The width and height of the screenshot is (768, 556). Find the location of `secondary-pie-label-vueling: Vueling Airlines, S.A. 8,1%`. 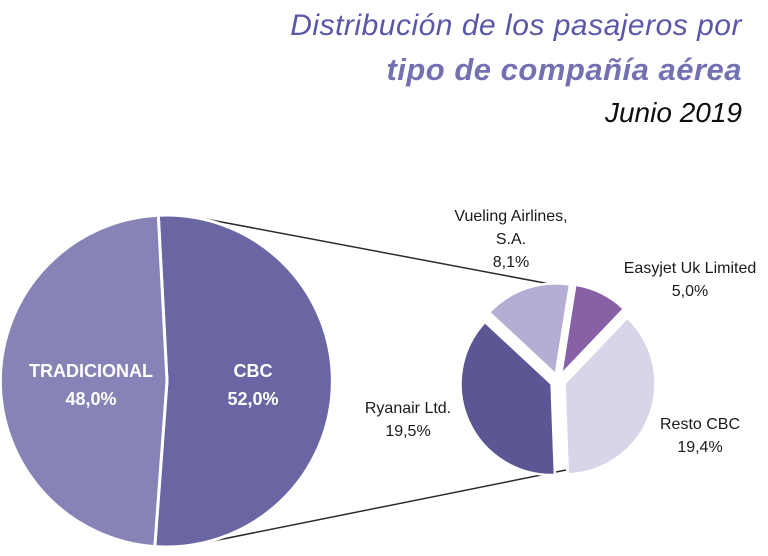

secondary-pie-label-vueling: Vueling Airlines, S.A. 8,1% is located at coordinates (511, 239).